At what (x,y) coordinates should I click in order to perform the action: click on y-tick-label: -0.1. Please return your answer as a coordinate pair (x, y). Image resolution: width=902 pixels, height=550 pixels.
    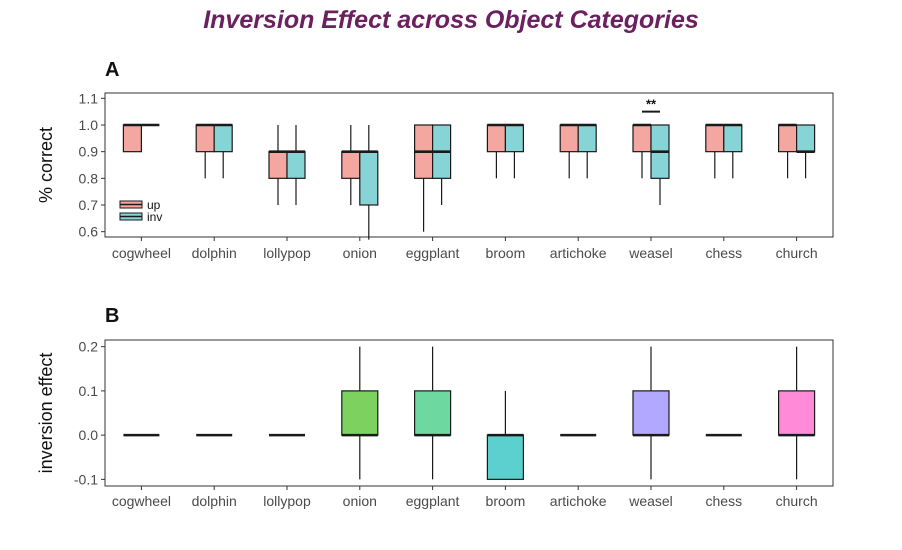
    Looking at the image, I should click on (86, 479).